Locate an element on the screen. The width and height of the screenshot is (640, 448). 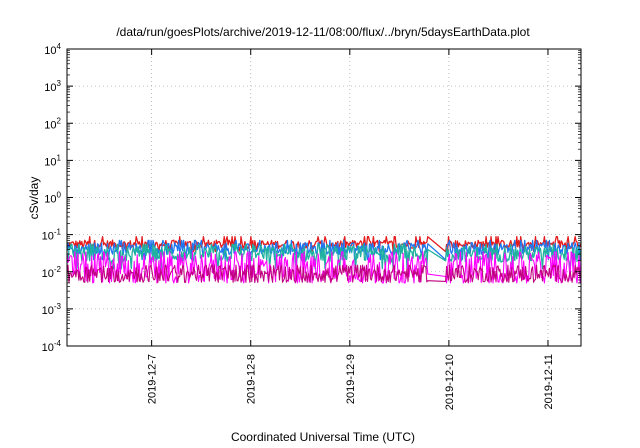
x-tick-label: 2019-12-11 is located at coordinates (549, 381).